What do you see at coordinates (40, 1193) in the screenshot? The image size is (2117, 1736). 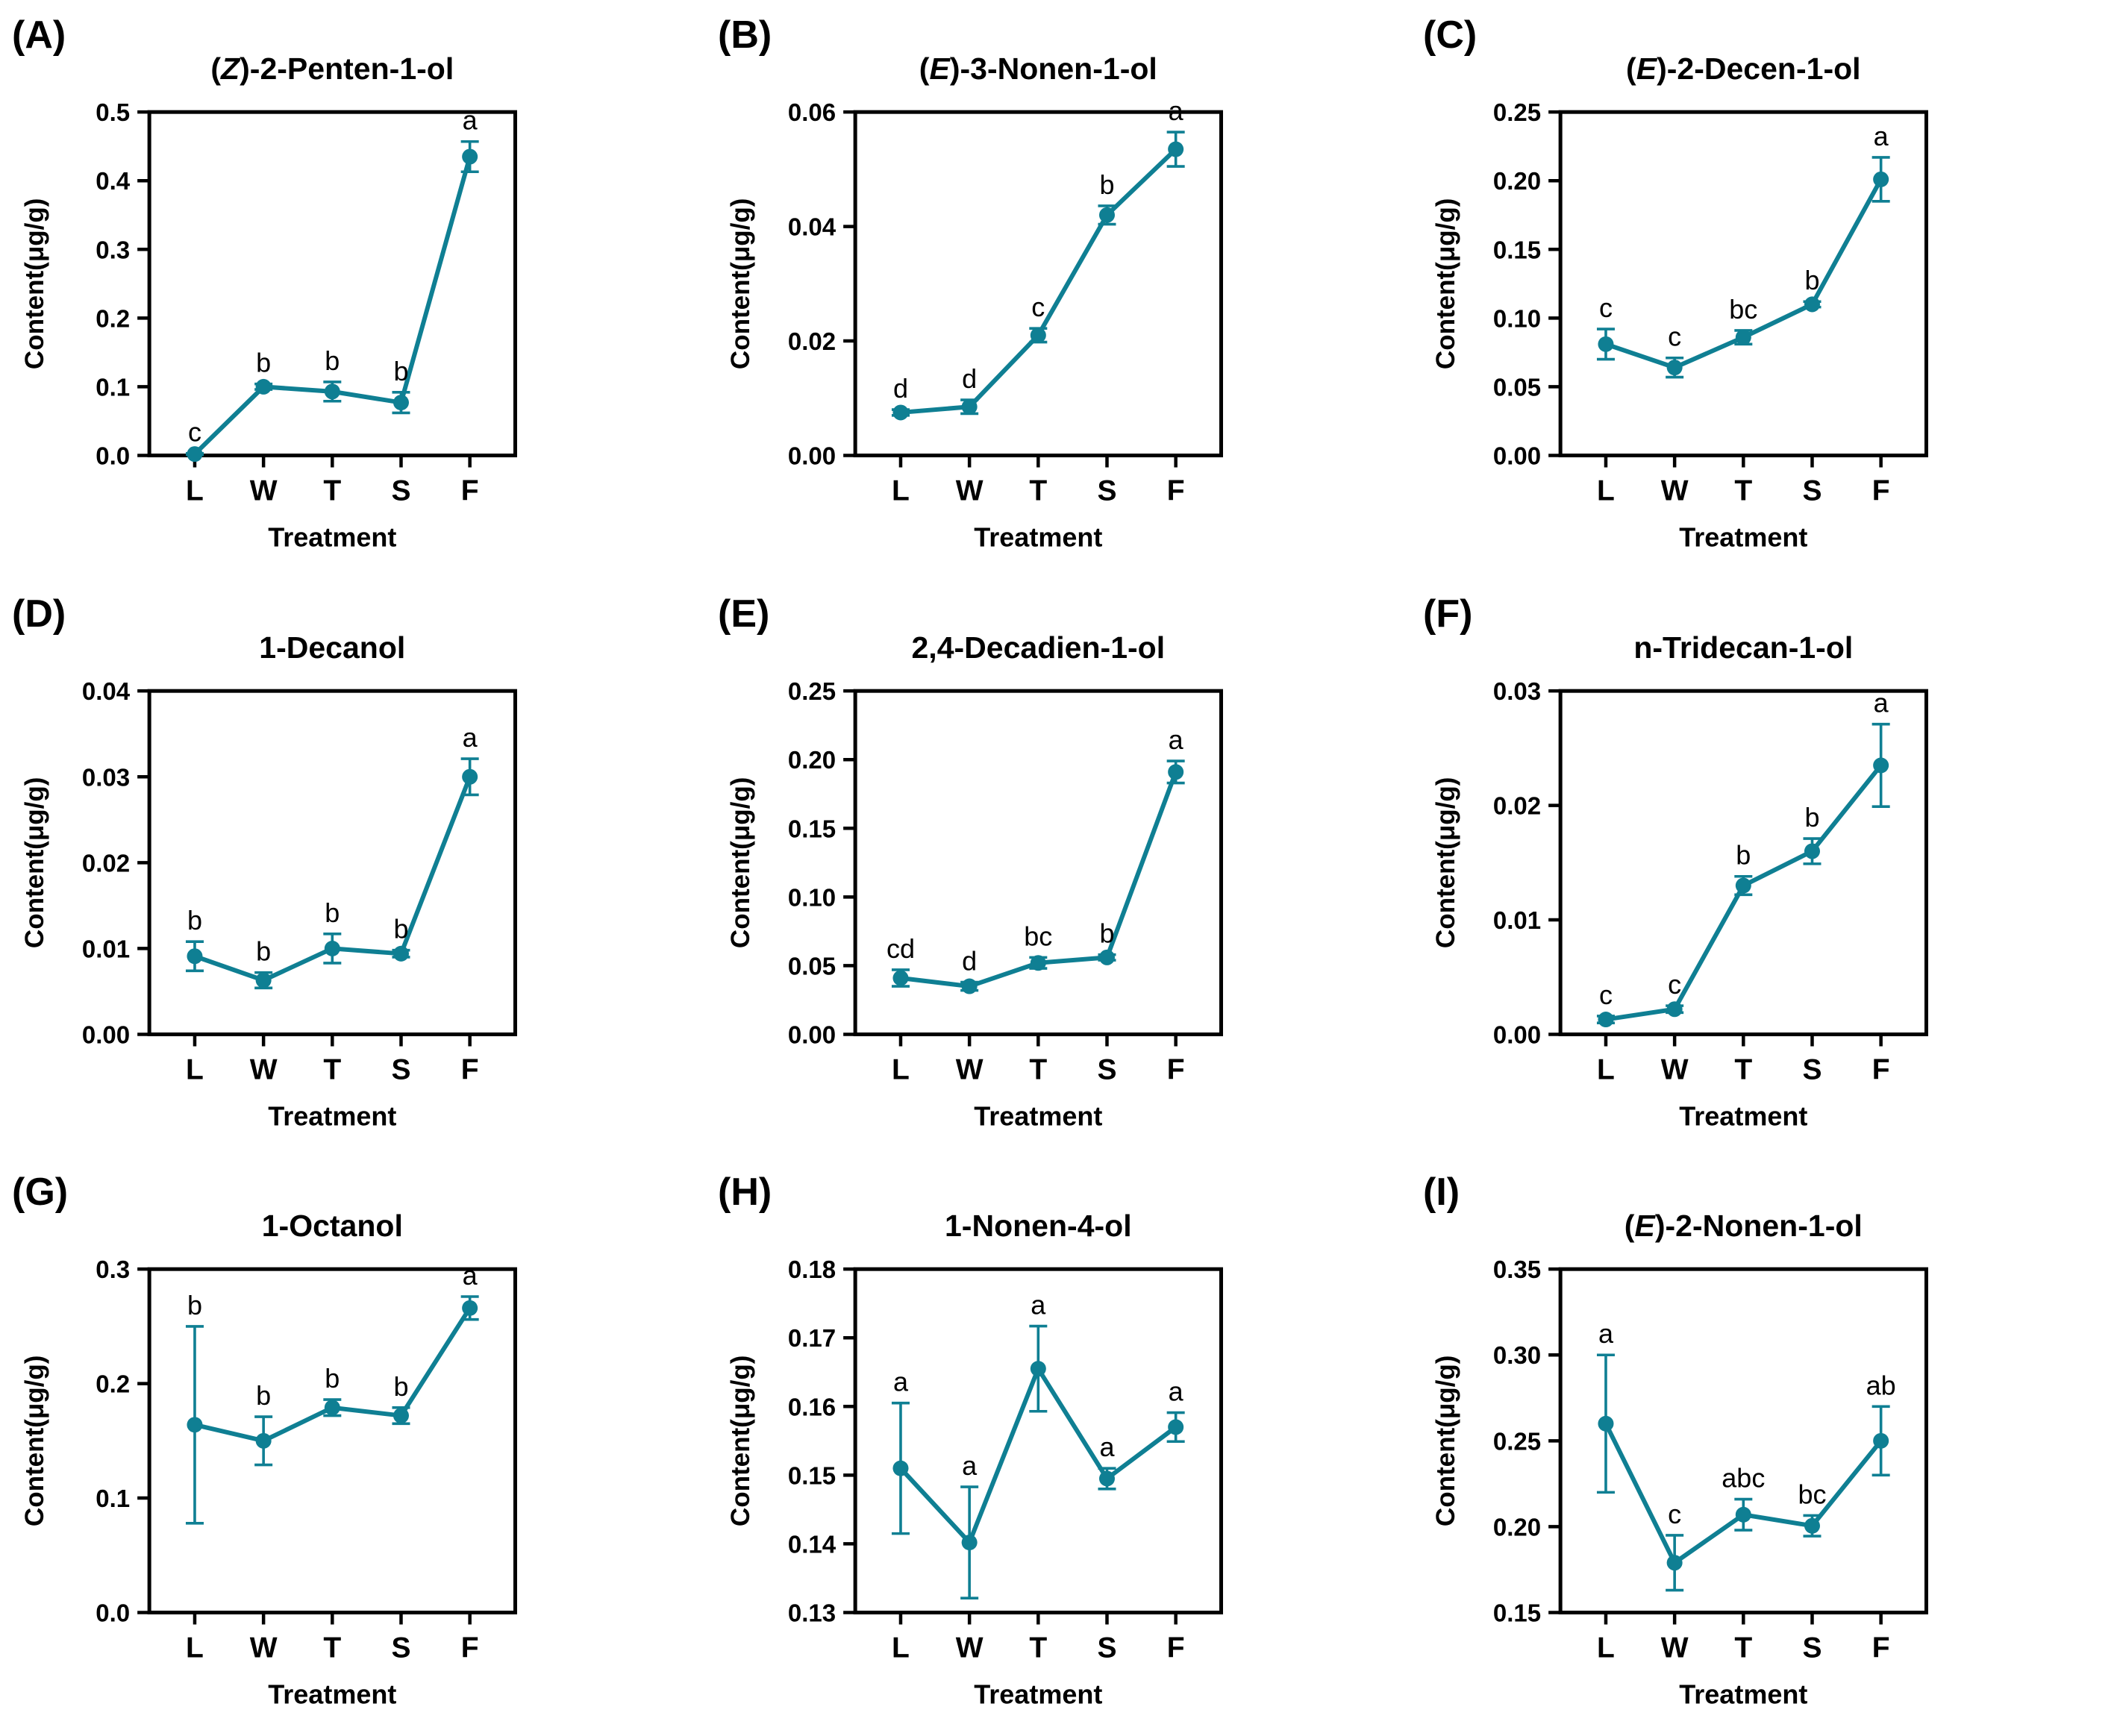 I see `panel-letter: (G)` at bounding box center [40, 1193].